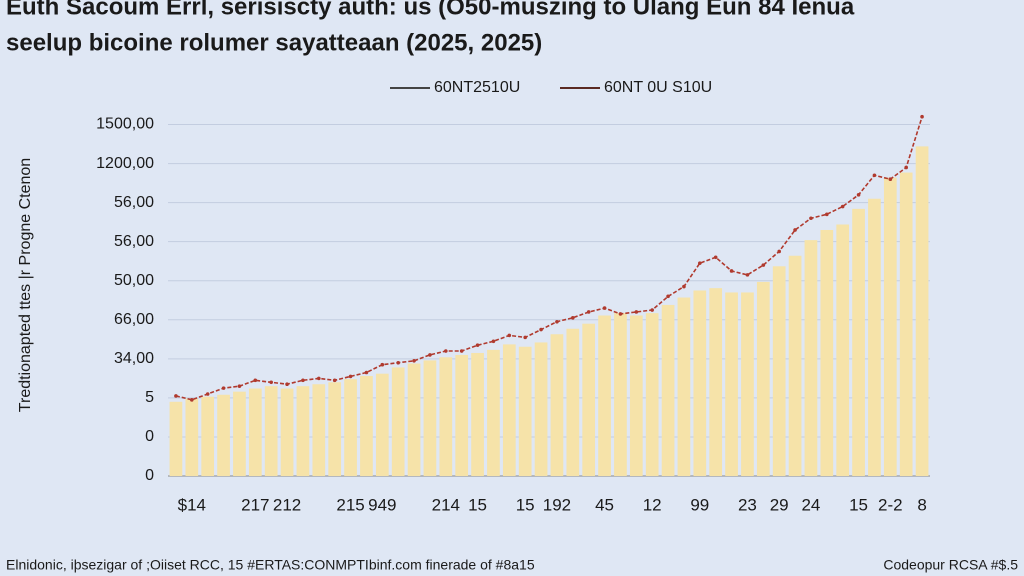  What do you see at coordinates (192, 504) in the screenshot?
I see `x-tick-label: $14` at bounding box center [192, 504].